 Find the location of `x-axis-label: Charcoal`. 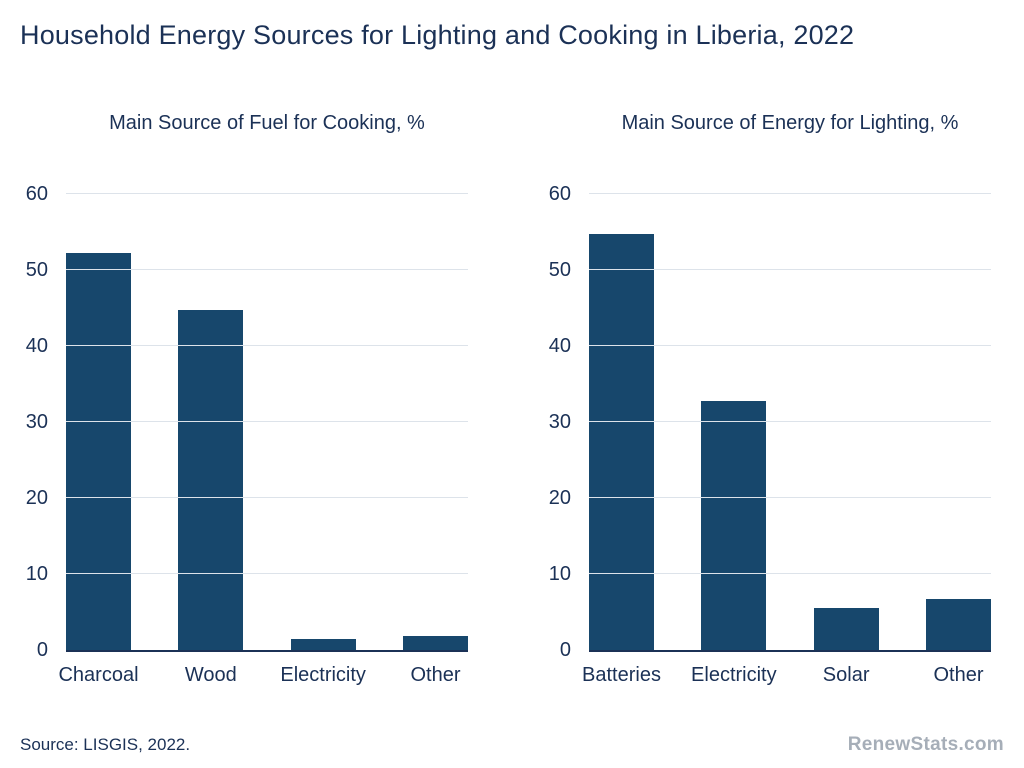

x-axis-label: Charcoal is located at coordinates (98, 675).